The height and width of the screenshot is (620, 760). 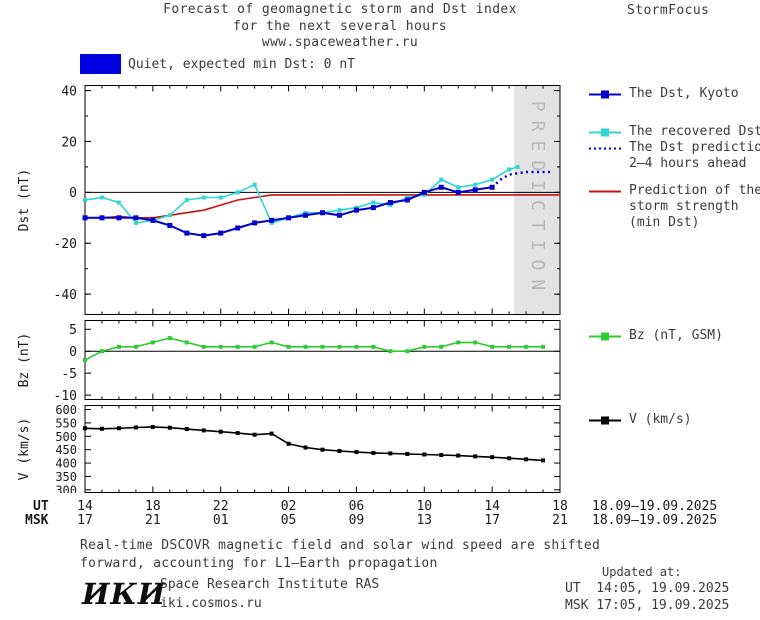 What do you see at coordinates (356, 520) in the screenshot?
I see `x-tick-label: 09` at bounding box center [356, 520].